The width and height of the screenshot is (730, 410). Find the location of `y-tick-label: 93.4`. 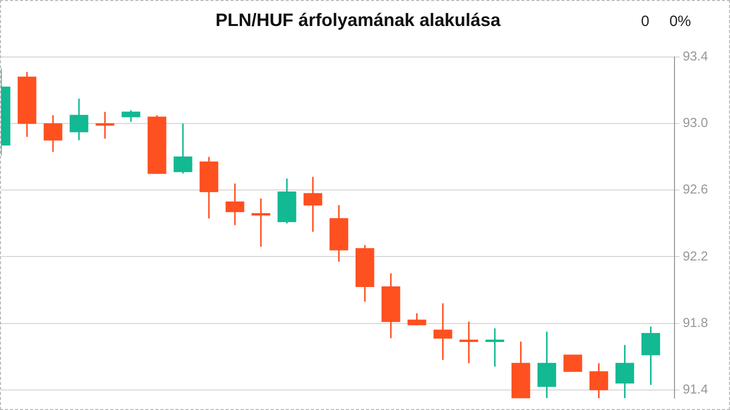

y-tick-label: 93.4 is located at coordinates (695, 56).